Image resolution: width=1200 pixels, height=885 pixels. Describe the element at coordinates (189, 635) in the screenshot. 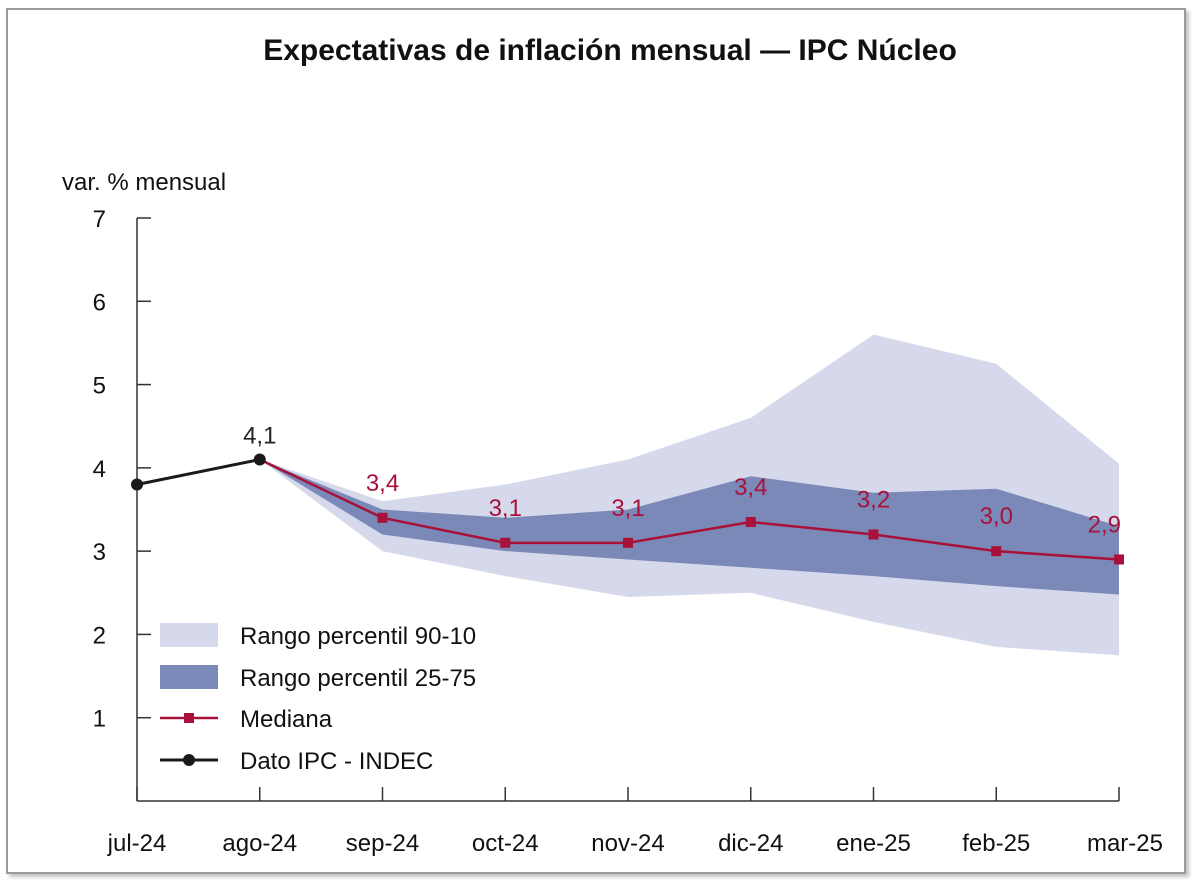

I see `legend-rango-percentil-90-10-swatch` at that location.